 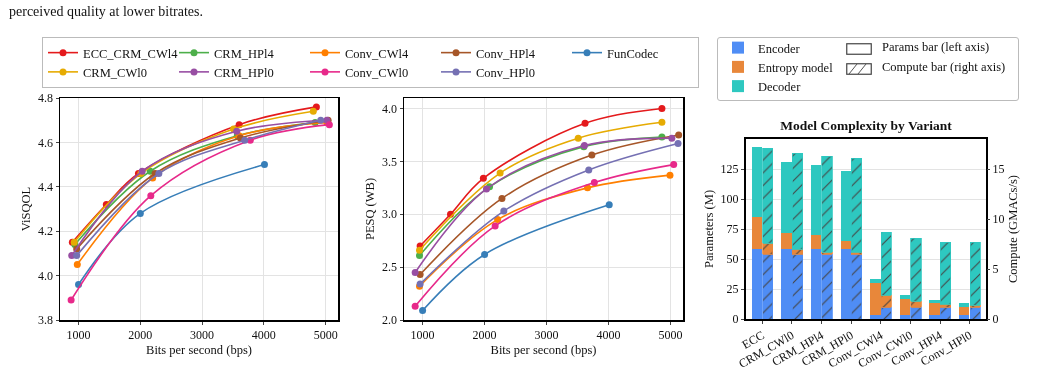 What do you see at coordinates (46, 320) in the screenshot?
I see `y-tick-label: 3.8` at bounding box center [46, 320].